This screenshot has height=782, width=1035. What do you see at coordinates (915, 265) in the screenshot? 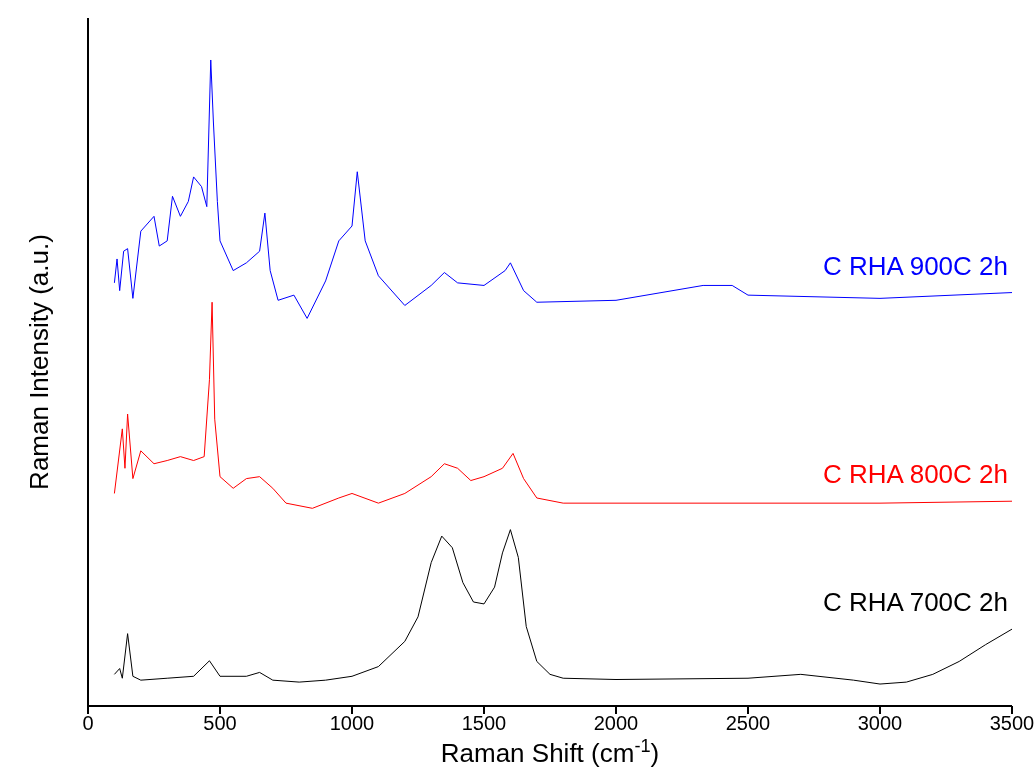
I see `series-label: C RHA 900C 2h` at bounding box center [915, 265].